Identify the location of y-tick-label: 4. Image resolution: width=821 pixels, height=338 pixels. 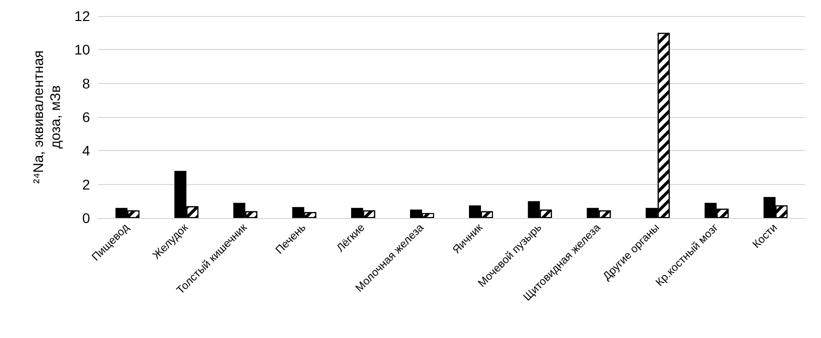
(86, 150).